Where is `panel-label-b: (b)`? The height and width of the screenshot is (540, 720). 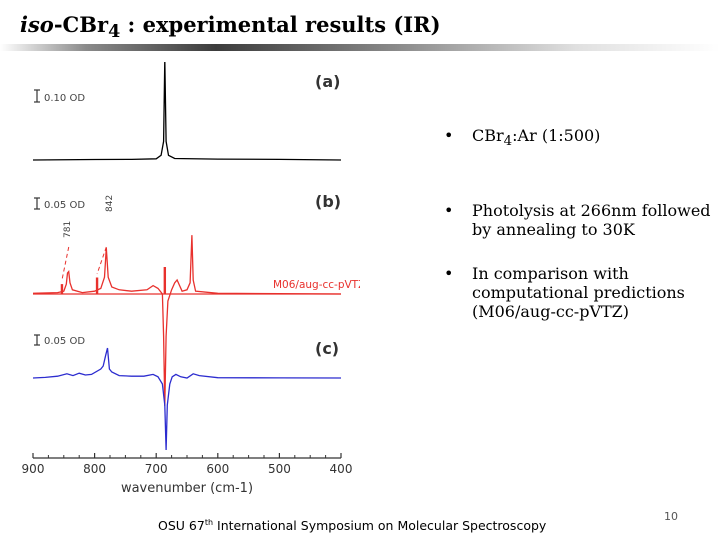 panel-label-b: (b) is located at coordinates (328, 201).